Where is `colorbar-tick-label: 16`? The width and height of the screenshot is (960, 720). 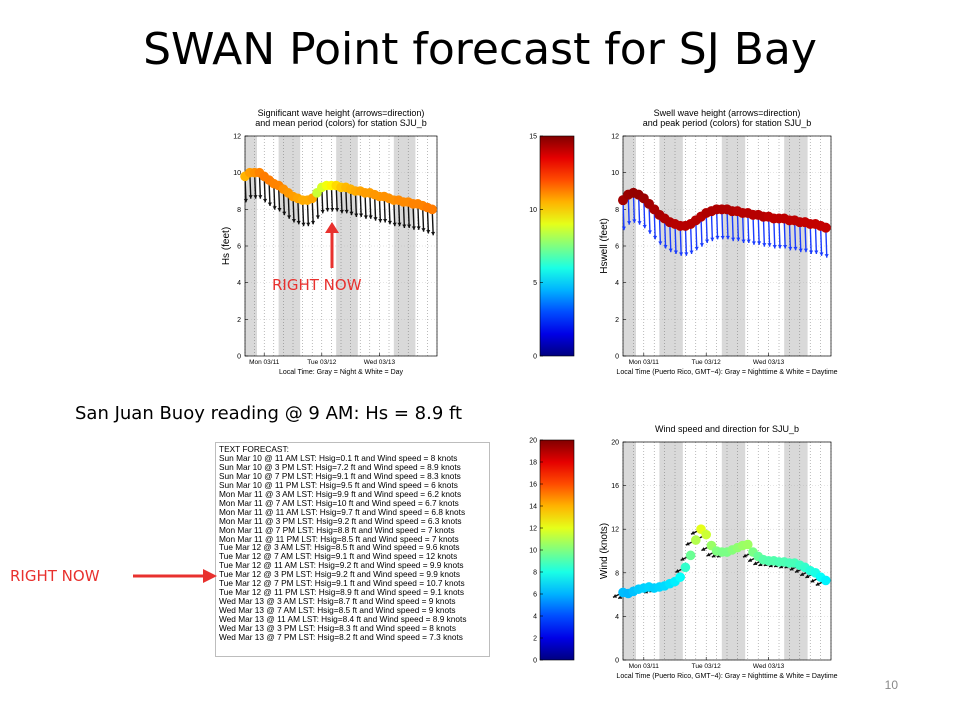
colorbar-tick-label: 16 is located at coordinates (533, 485).